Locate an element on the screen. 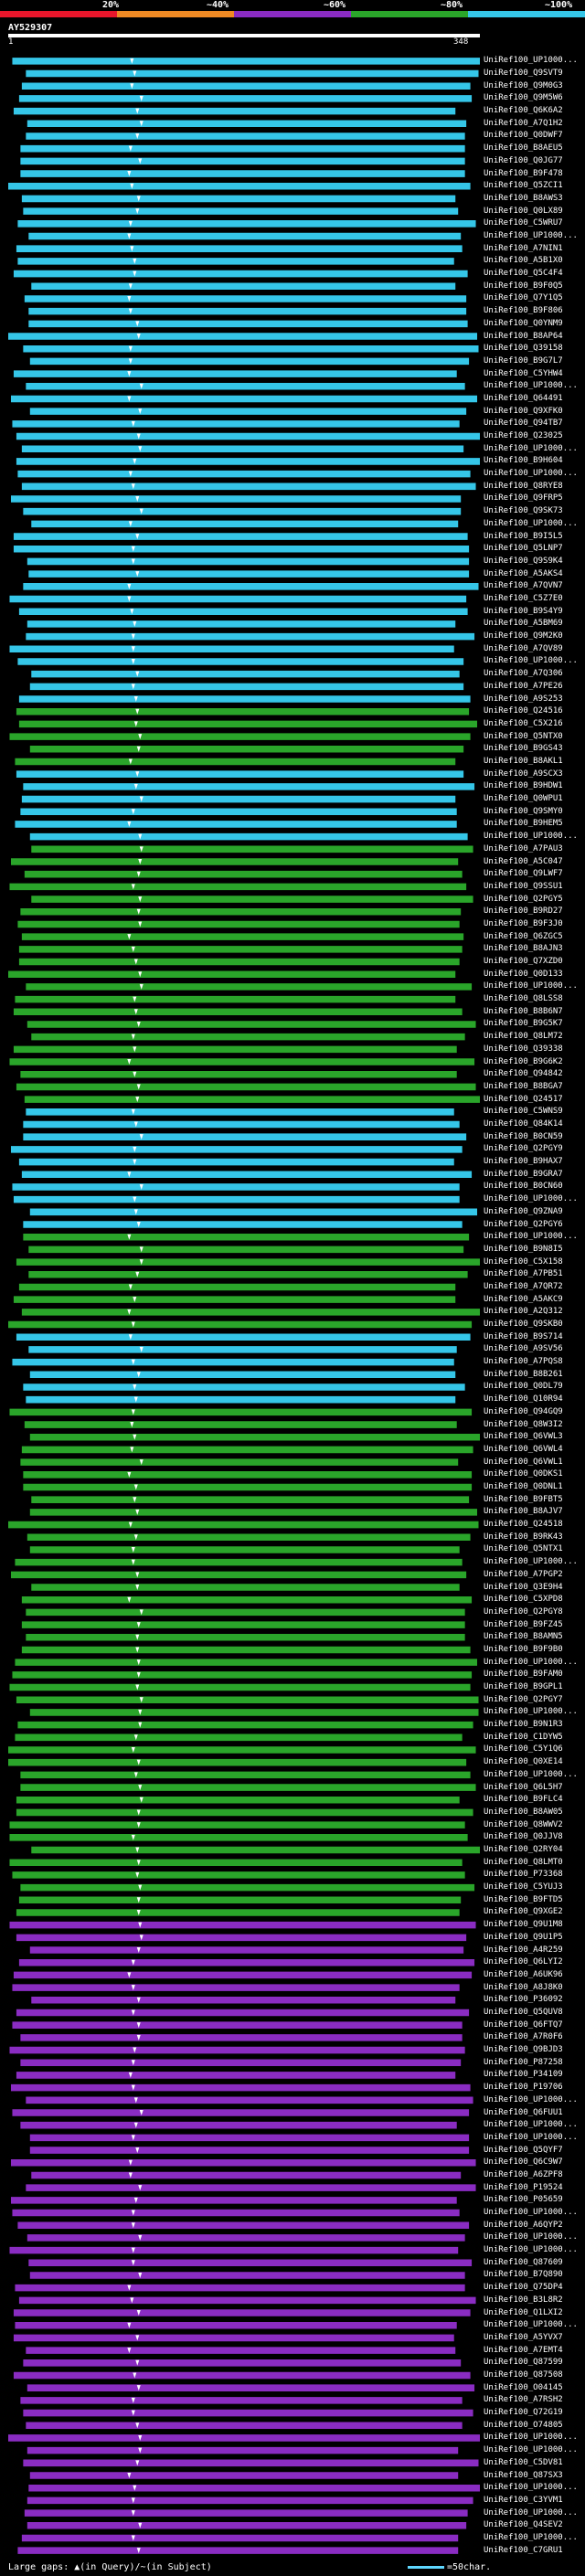 The width and height of the screenshot is (585, 2576). hit-label: UniRef100_B8AJN3 is located at coordinates (523, 949).